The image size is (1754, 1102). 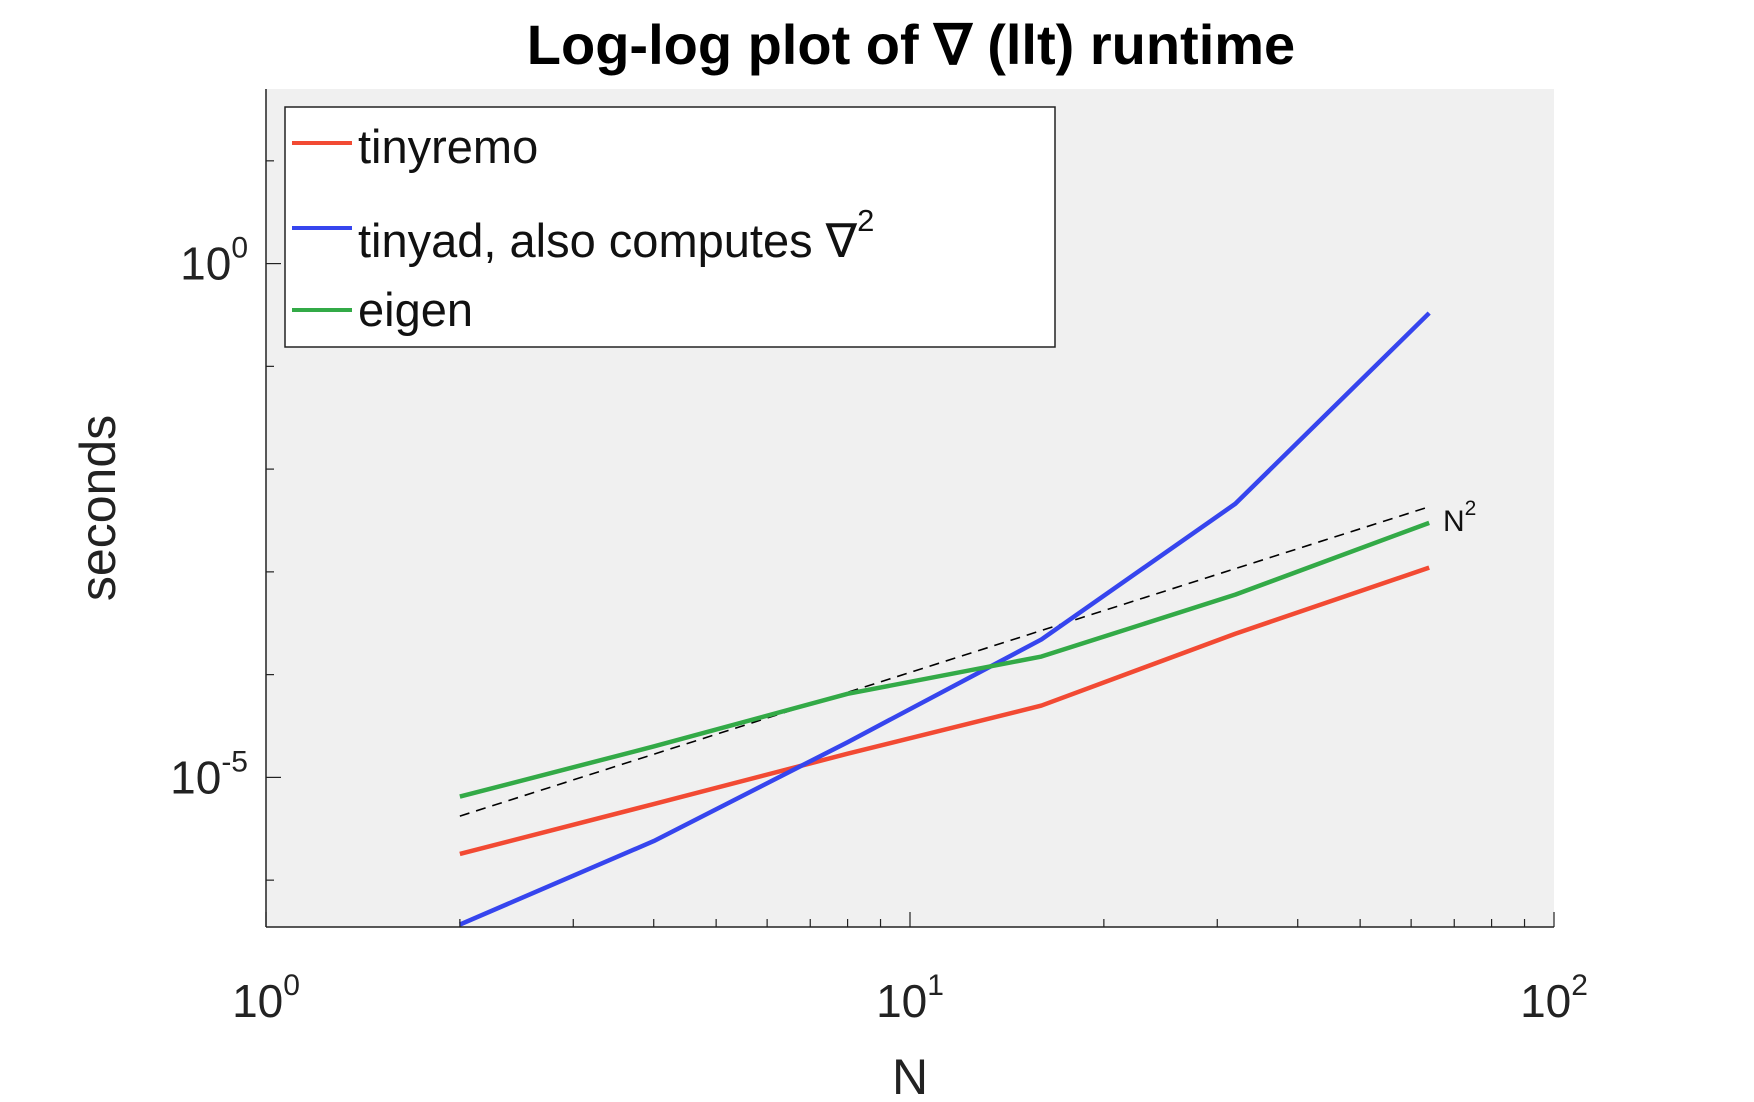 What do you see at coordinates (910, 998) in the screenshot?
I see `x-tick-label: 10¹` at bounding box center [910, 998].